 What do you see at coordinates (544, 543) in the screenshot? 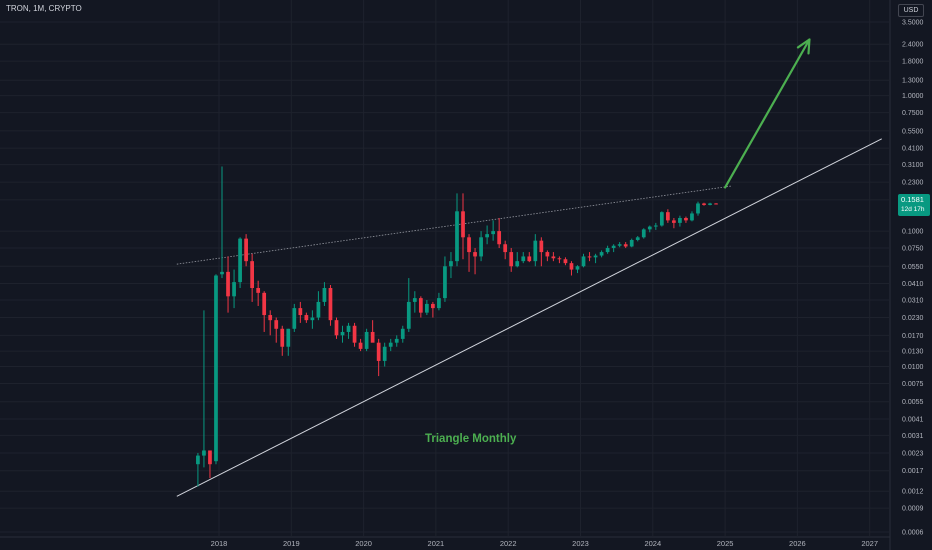
I see `time-axis: 2018 2019 2020 2021 2022 2023 2024 2025 2026 2027` at bounding box center [544, 543].